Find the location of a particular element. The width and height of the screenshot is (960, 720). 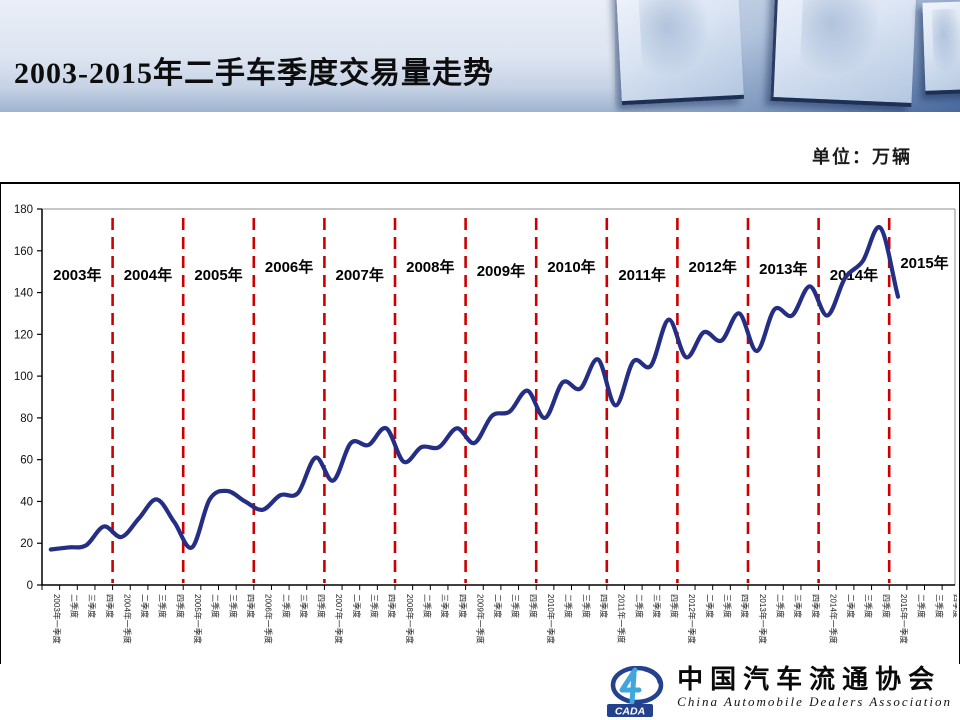

page-title: 2003-2015年二手车季度交易量走势 is located at coordinates (254, 73).